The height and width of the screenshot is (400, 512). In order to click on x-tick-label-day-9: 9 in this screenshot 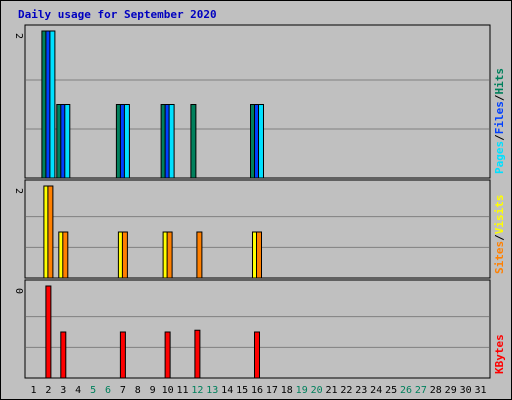, I will do `click(153, 390)`.